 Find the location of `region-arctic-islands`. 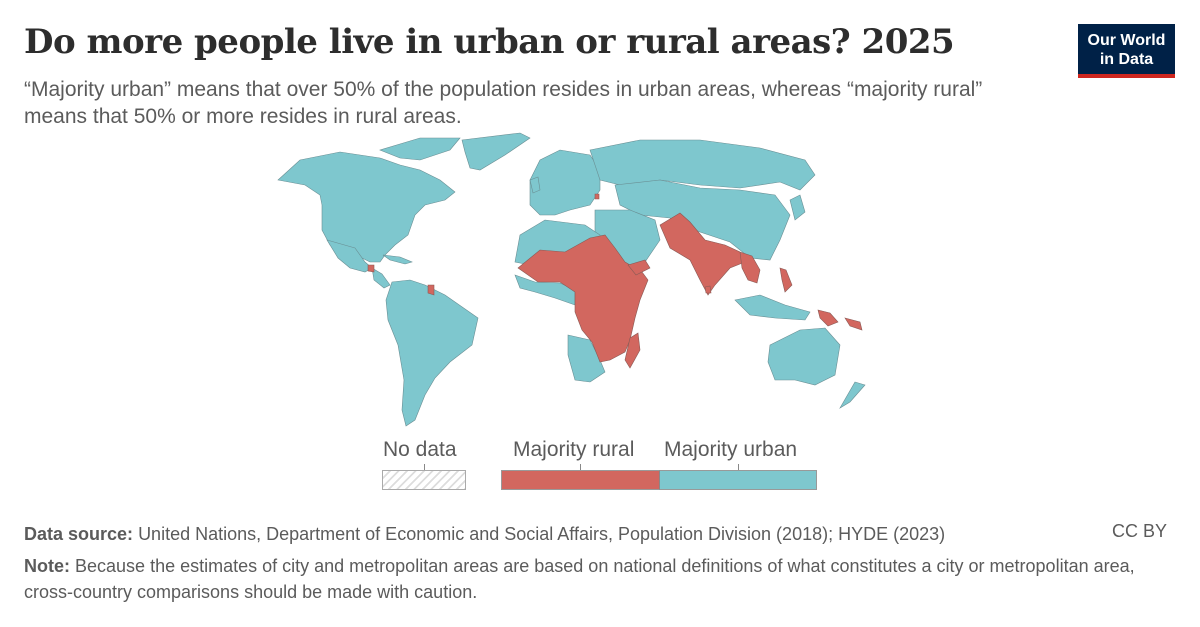

region-arctic-islands is located at coordinates (420, 149).